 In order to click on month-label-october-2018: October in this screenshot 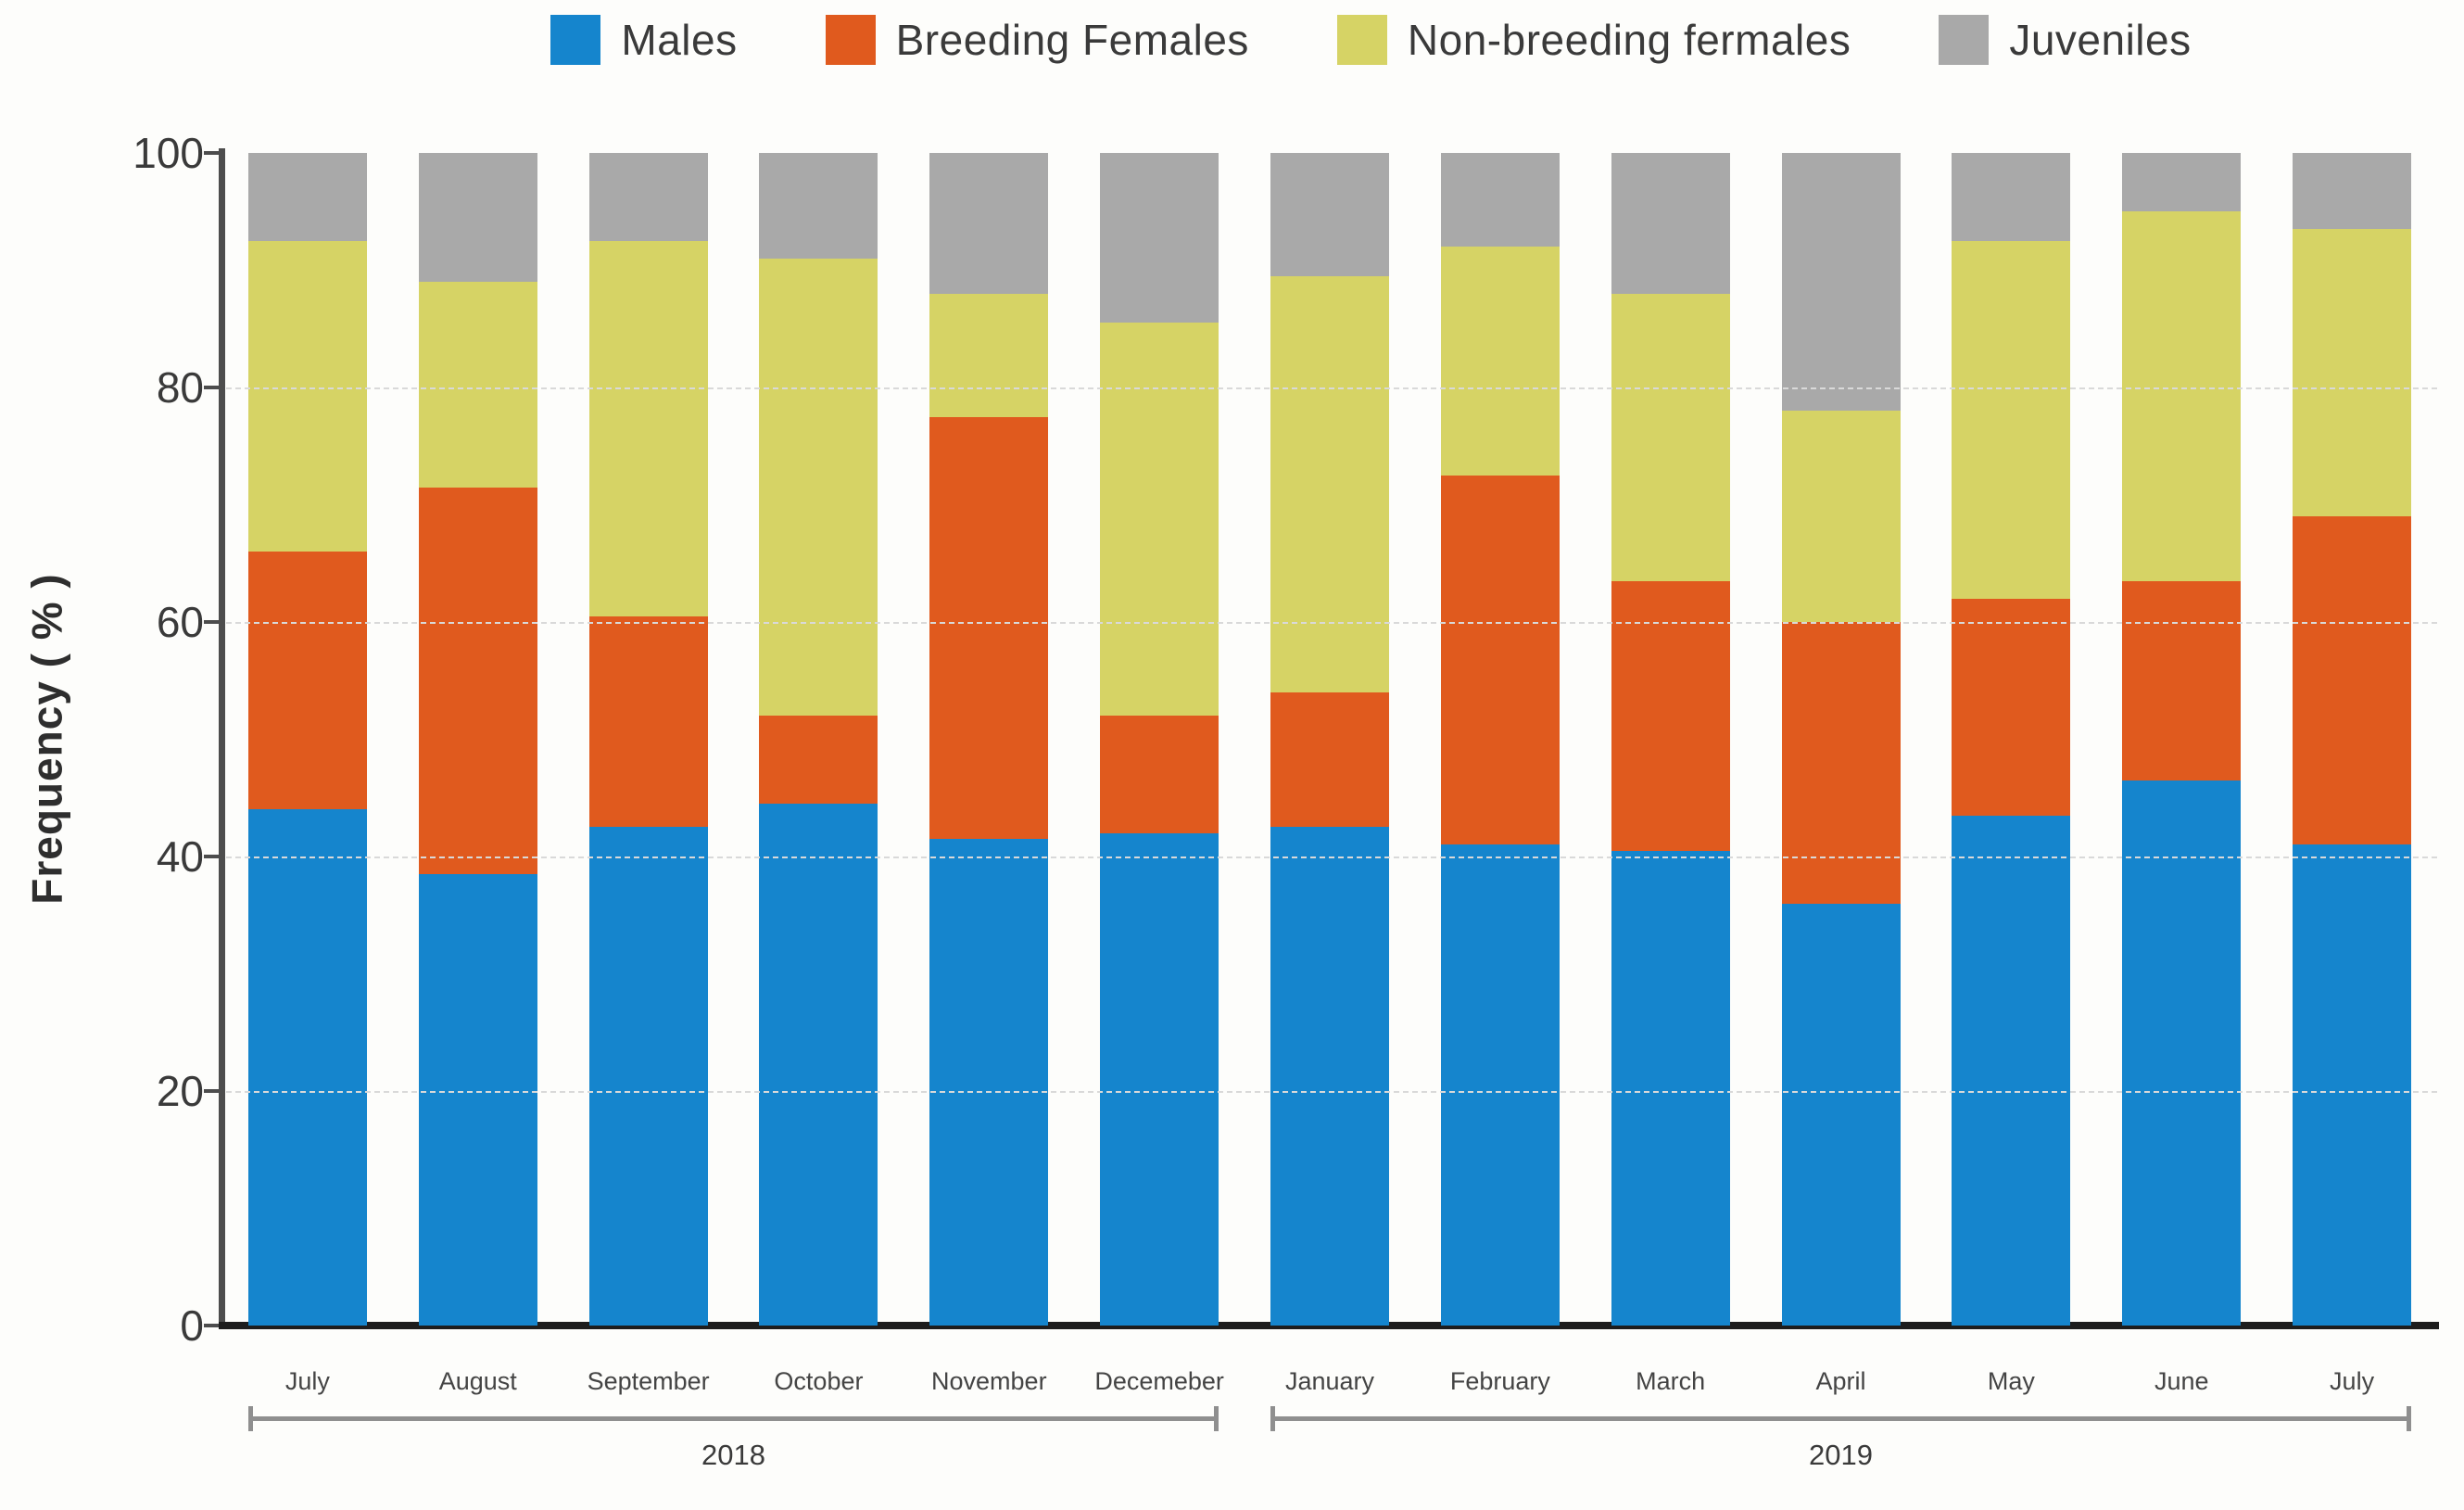, I will do `click(819, 1381)`.